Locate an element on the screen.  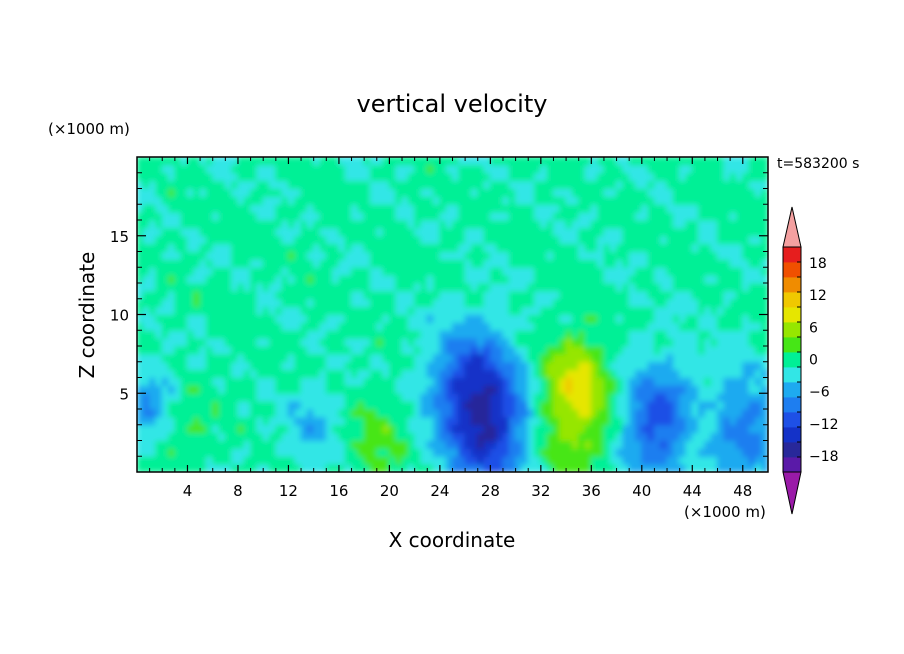
colorbar-tick-label: 12 is located at coordinates (818, 296).